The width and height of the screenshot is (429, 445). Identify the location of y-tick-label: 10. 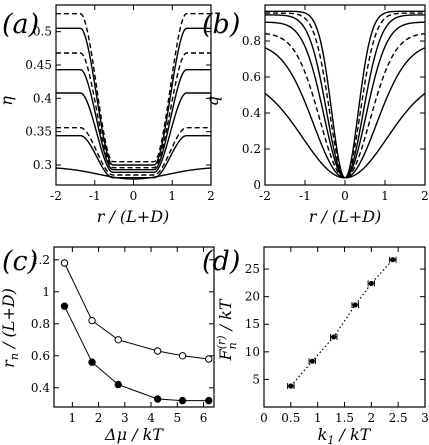
(252, 352).